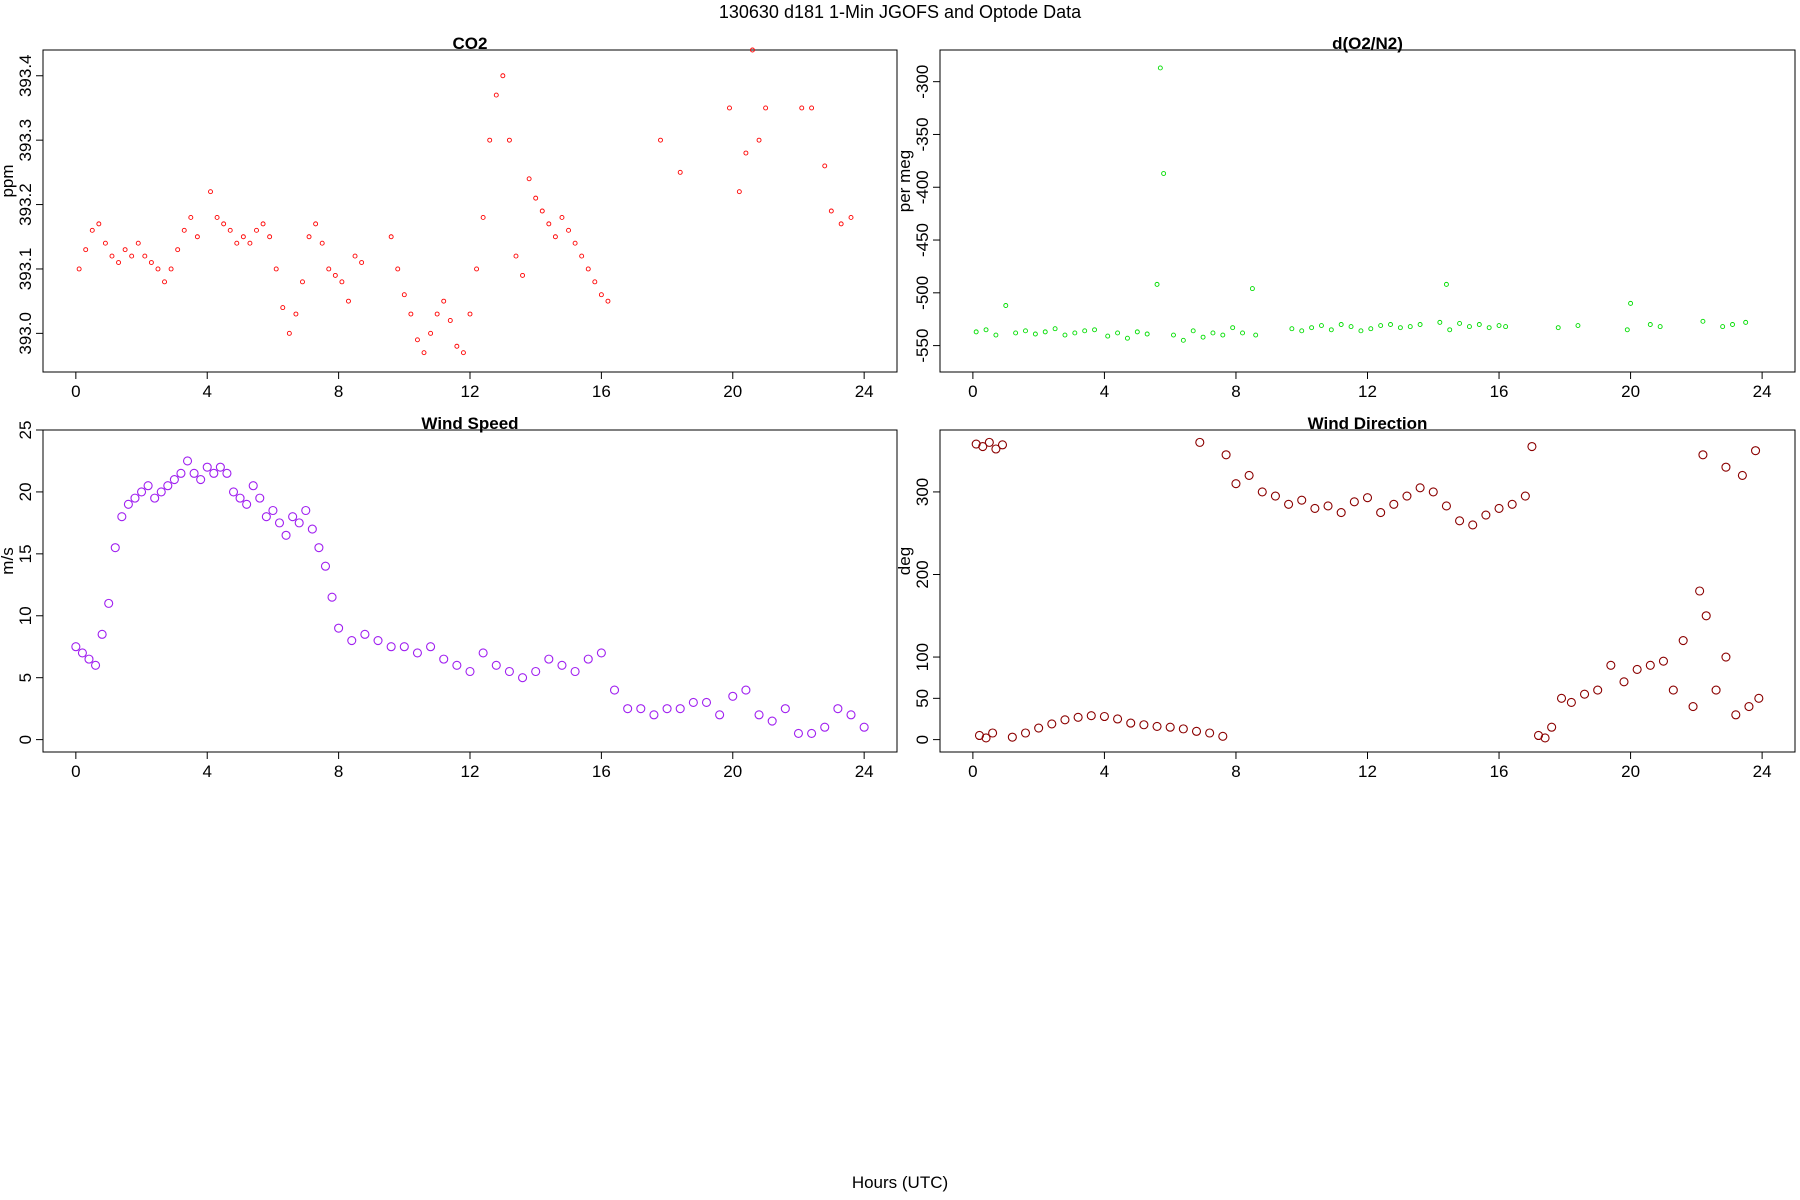 The height and width of the screenshot is (1200, 1800). Describe the element at coordinates (338, 771) in the screenshot. I see `wind-speed-xtick-label: 8` at that location.